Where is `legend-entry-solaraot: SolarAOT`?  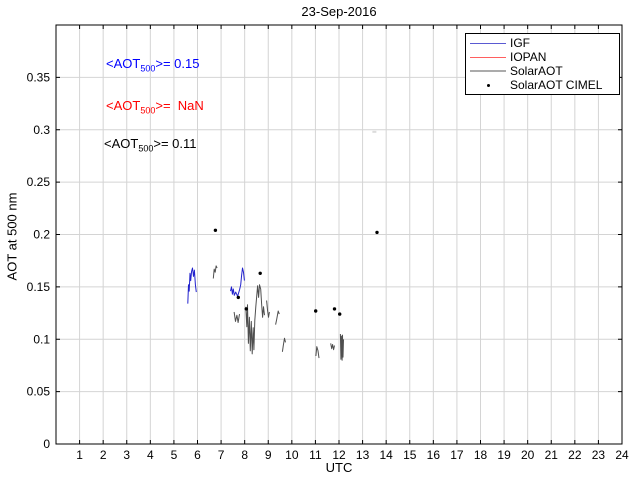 legend-entry-solaraot: SolarAOT is located at coordinates (542, 71).